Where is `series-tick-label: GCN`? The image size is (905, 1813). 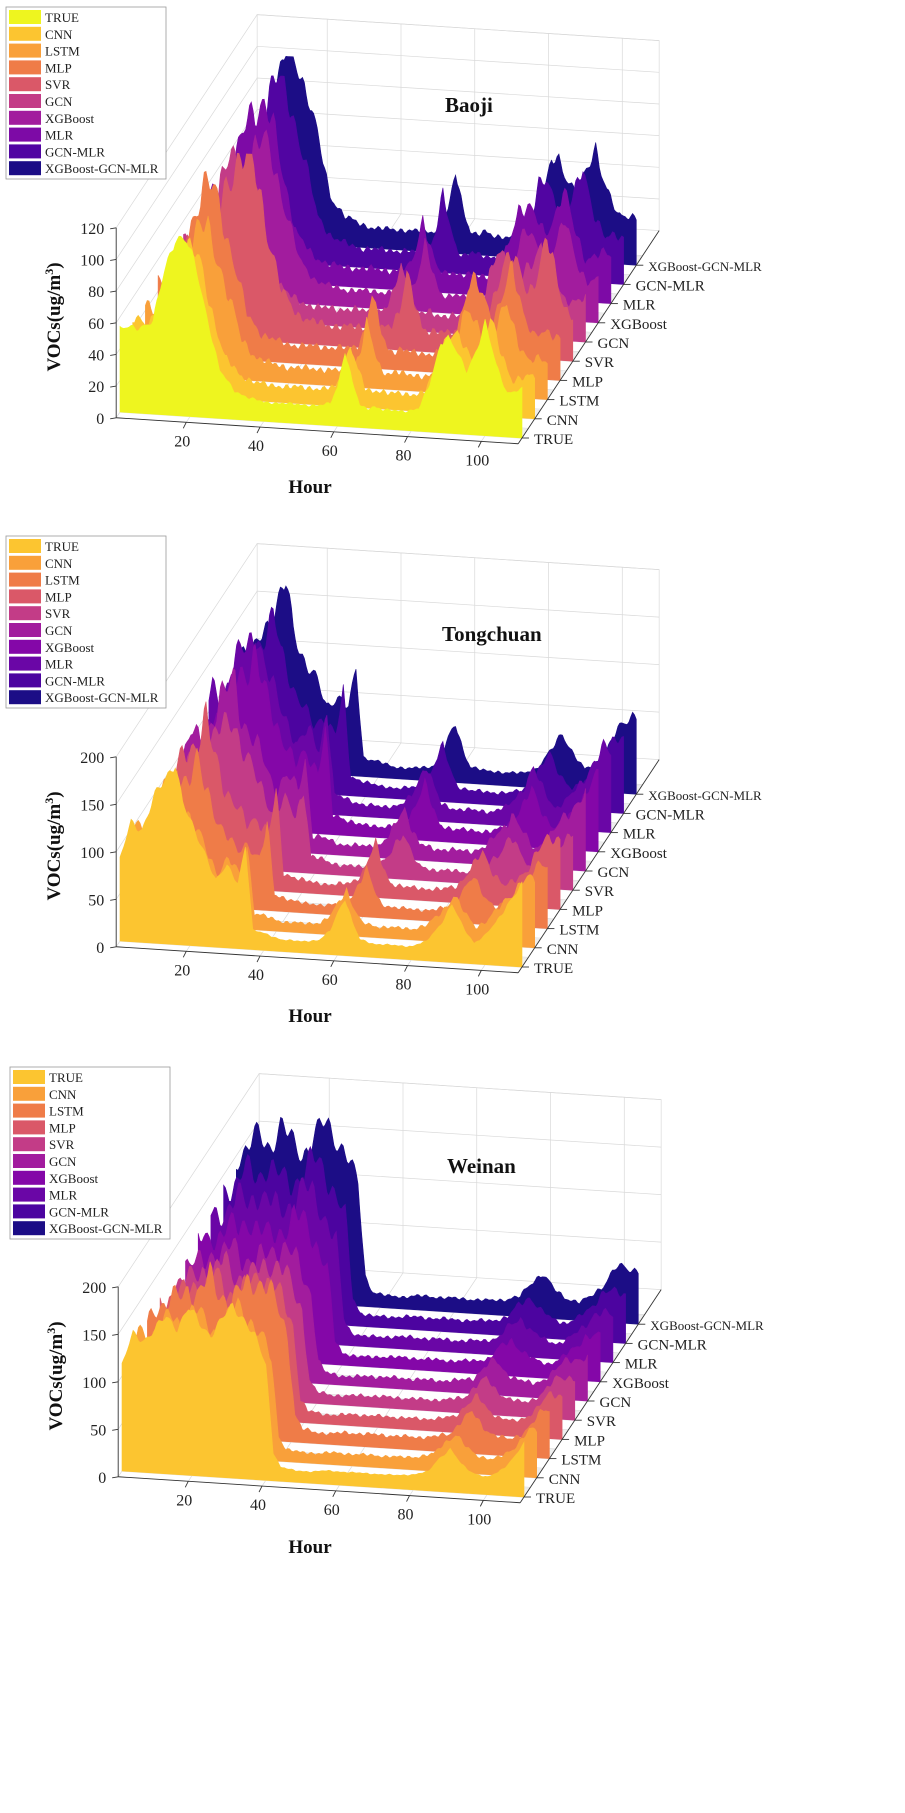
series-tick-label: GCN is located at coordinates (614, 873).